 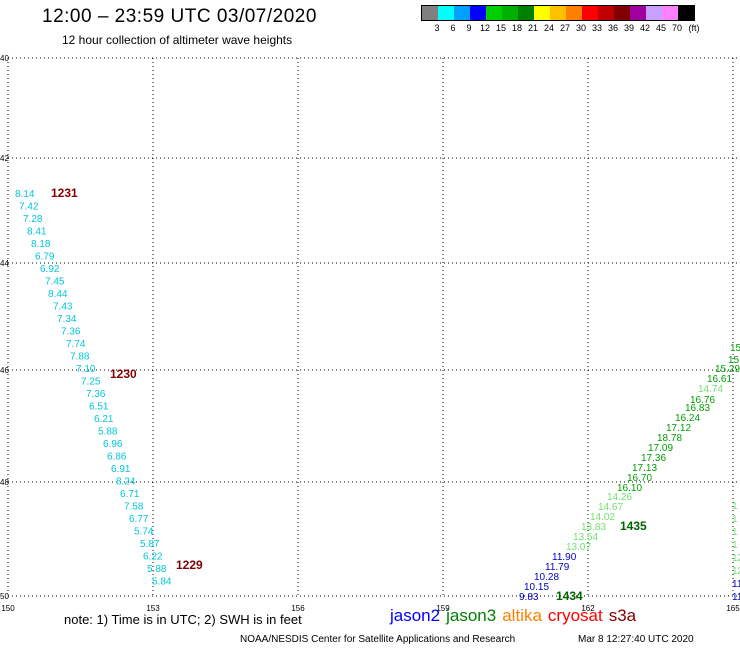 What do you see at coordinates (678, 428) in the screenshot?
I see `wave-height-label: 17.12` at bounding box center [678, 428].